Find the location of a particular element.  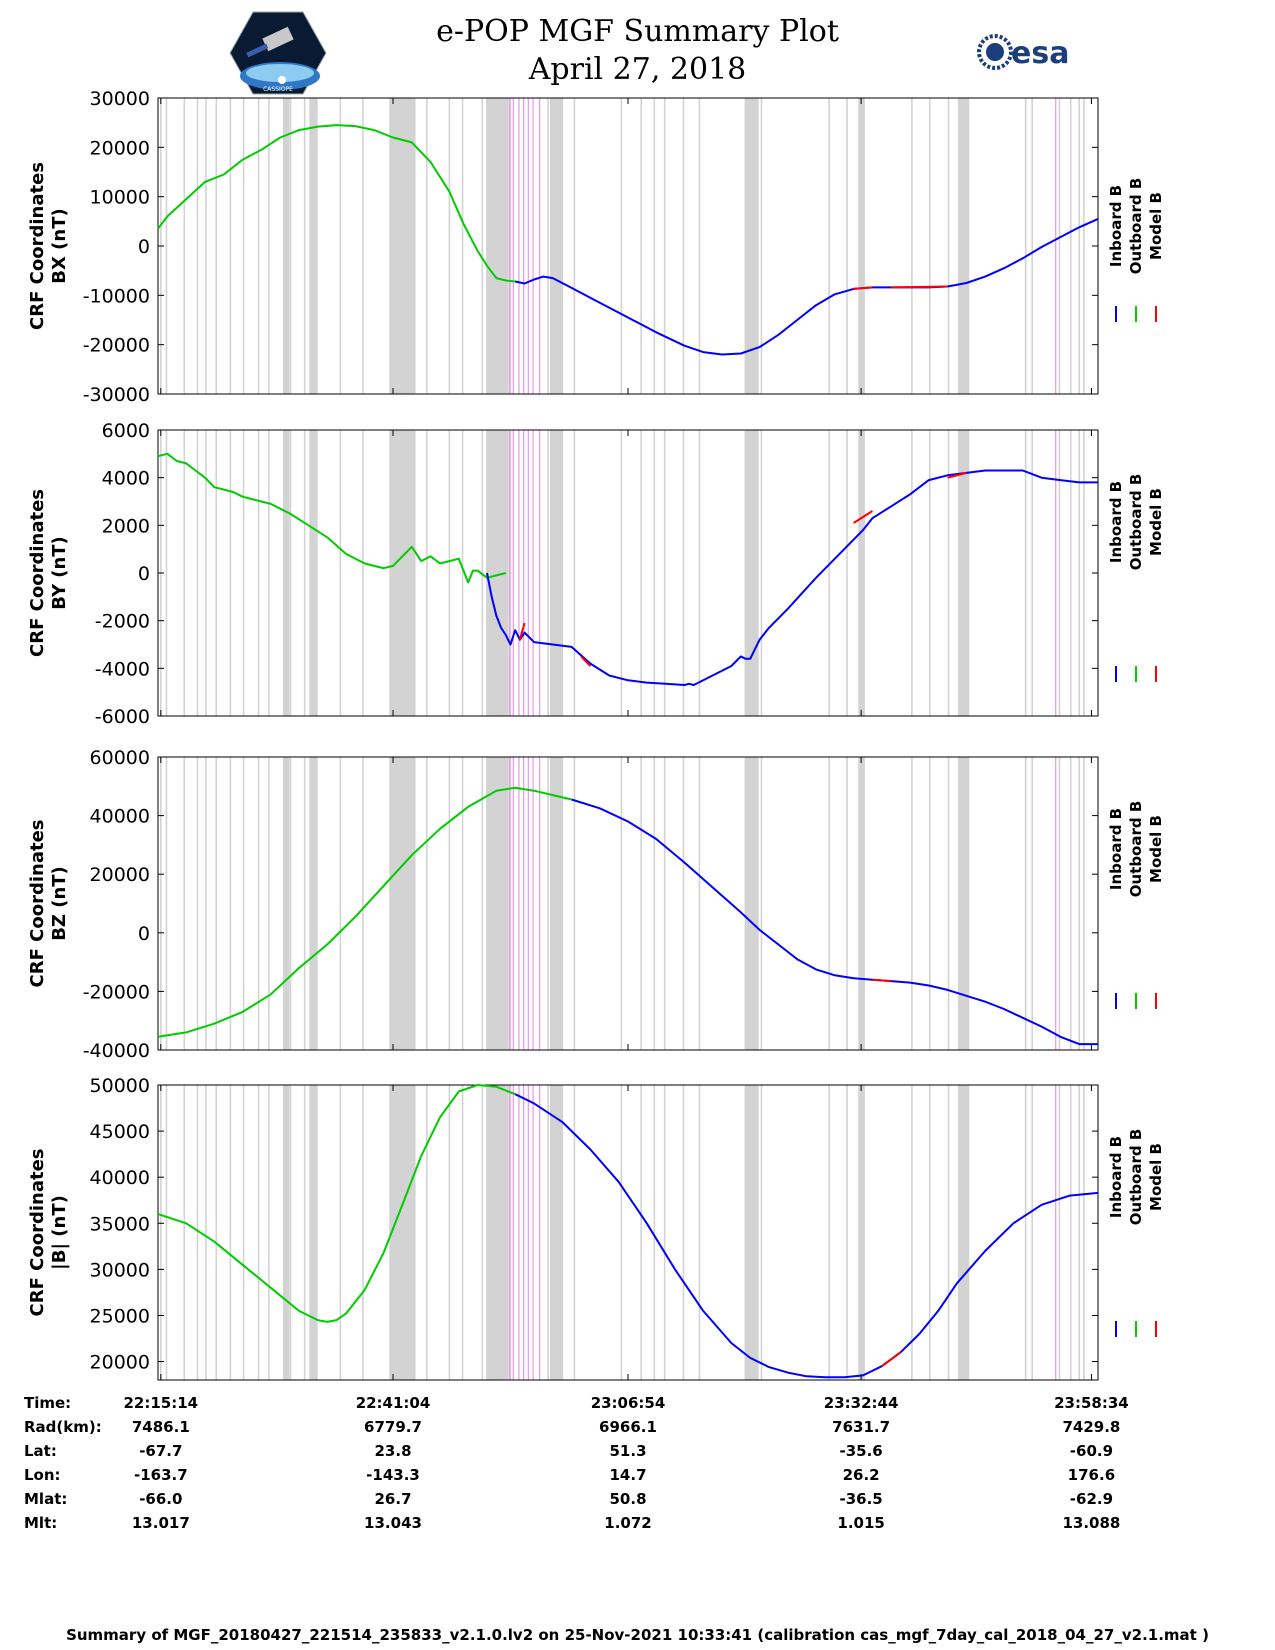

table-cell-mlt: 13.043 is located at coordinates (393, 1523).